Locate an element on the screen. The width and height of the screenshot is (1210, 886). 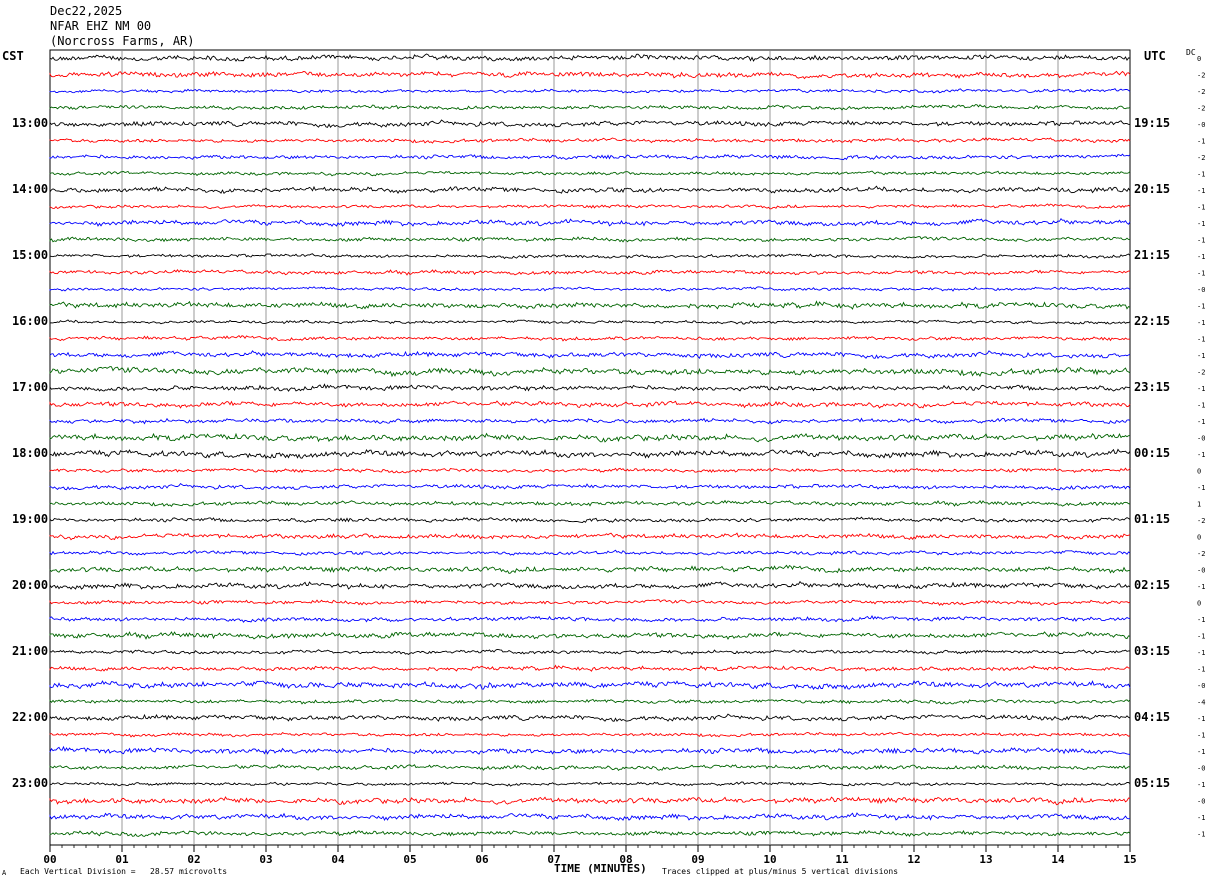
x-tick-label: 11 is located at coordinates (842, 859).